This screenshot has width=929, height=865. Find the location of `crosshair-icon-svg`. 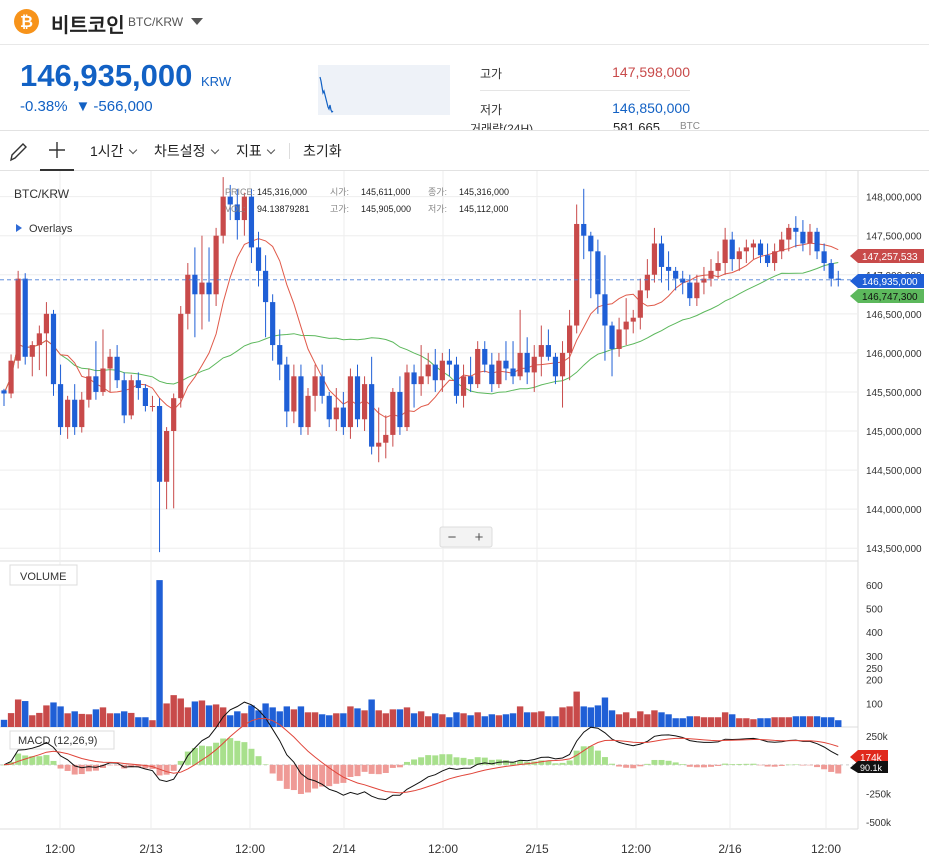

crosshair-icon-svg is located at coordinates (57, 150).